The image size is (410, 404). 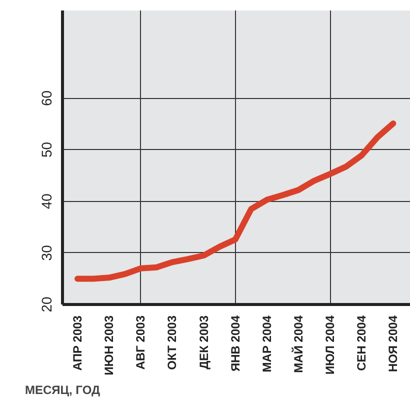 I want to click on x-tick-label: МАР 2004, so click(x=267, y=343).